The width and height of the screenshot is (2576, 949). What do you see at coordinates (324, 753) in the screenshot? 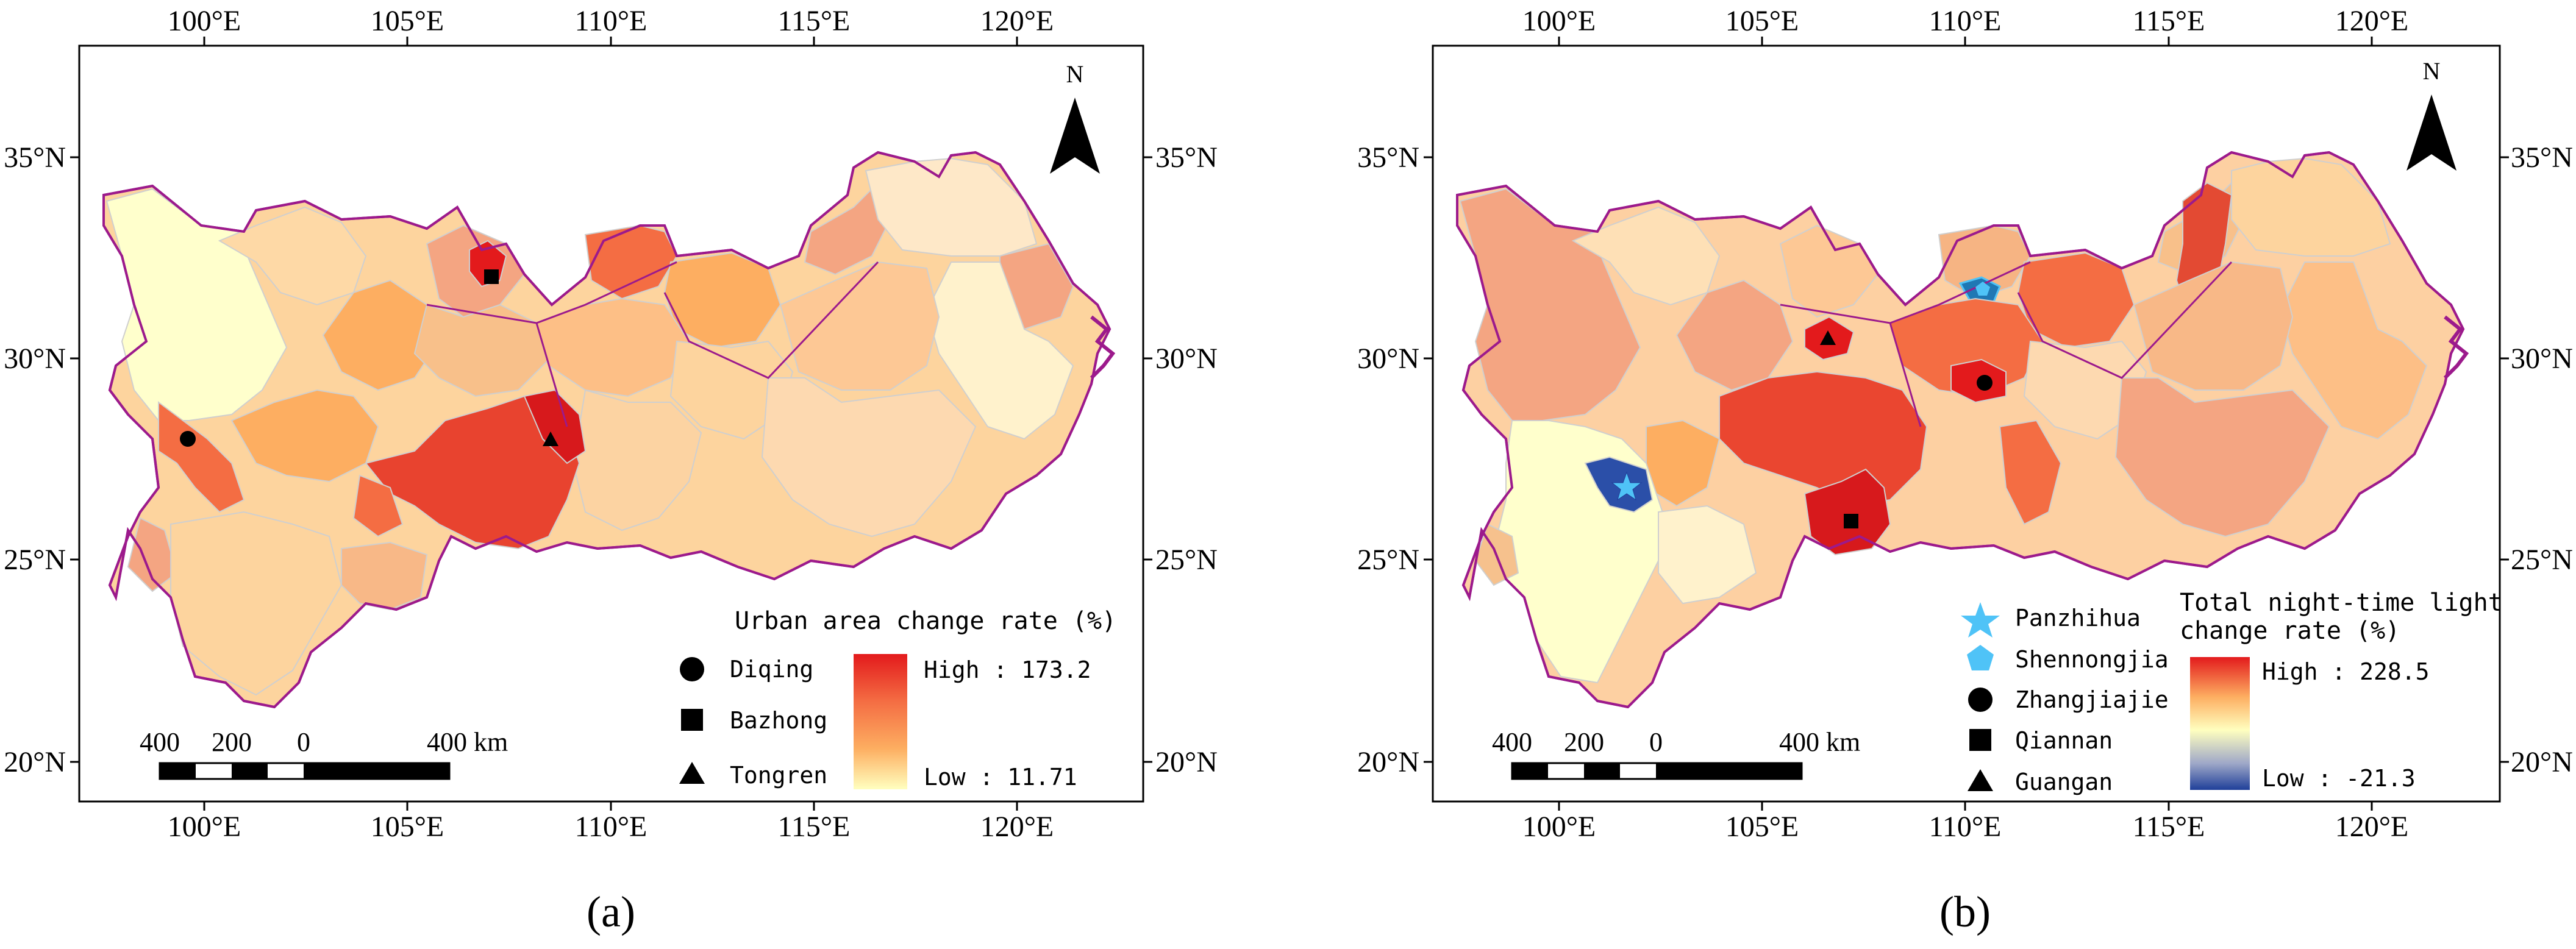
I see `scale-bar-a: 400 200 0 400 km` at bounding box center [324, 753].